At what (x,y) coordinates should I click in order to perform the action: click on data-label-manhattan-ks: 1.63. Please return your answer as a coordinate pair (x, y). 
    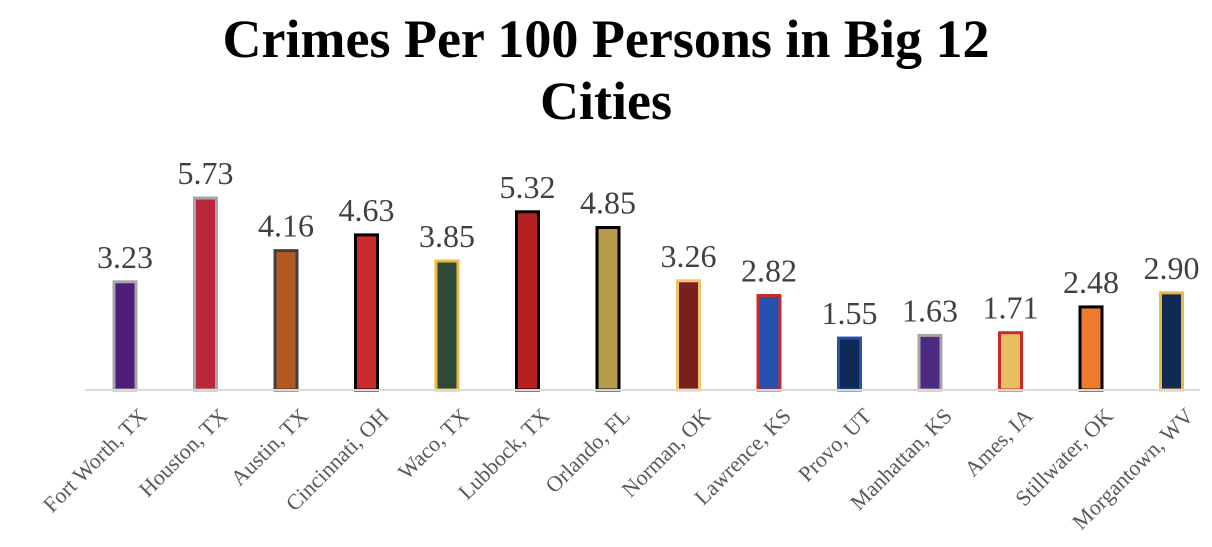
    Looking at the image, I should click on (930, 310).